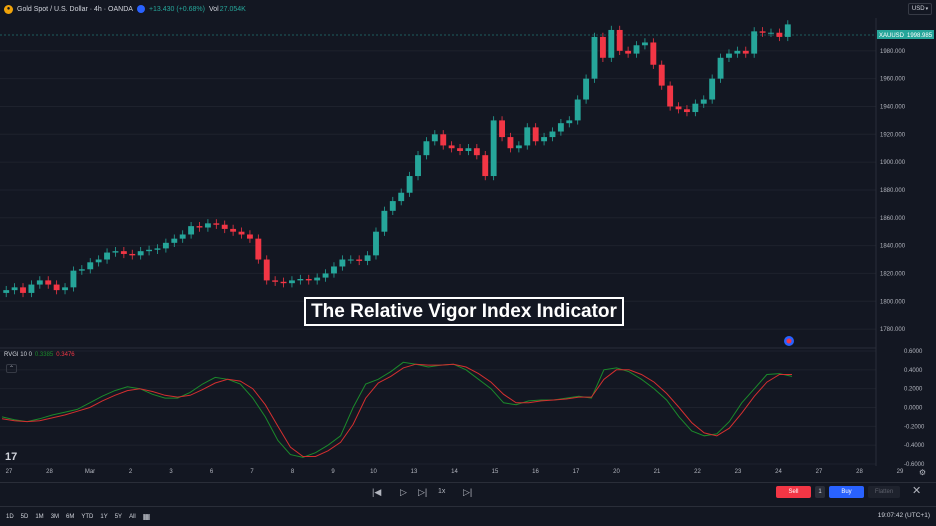 The height and width of the screenshot is (526, 936). What do you see at coordinates (423, 492) in the screenshot?
I see `step-forward-icon: ▷|` at bounding box center [423, 492].